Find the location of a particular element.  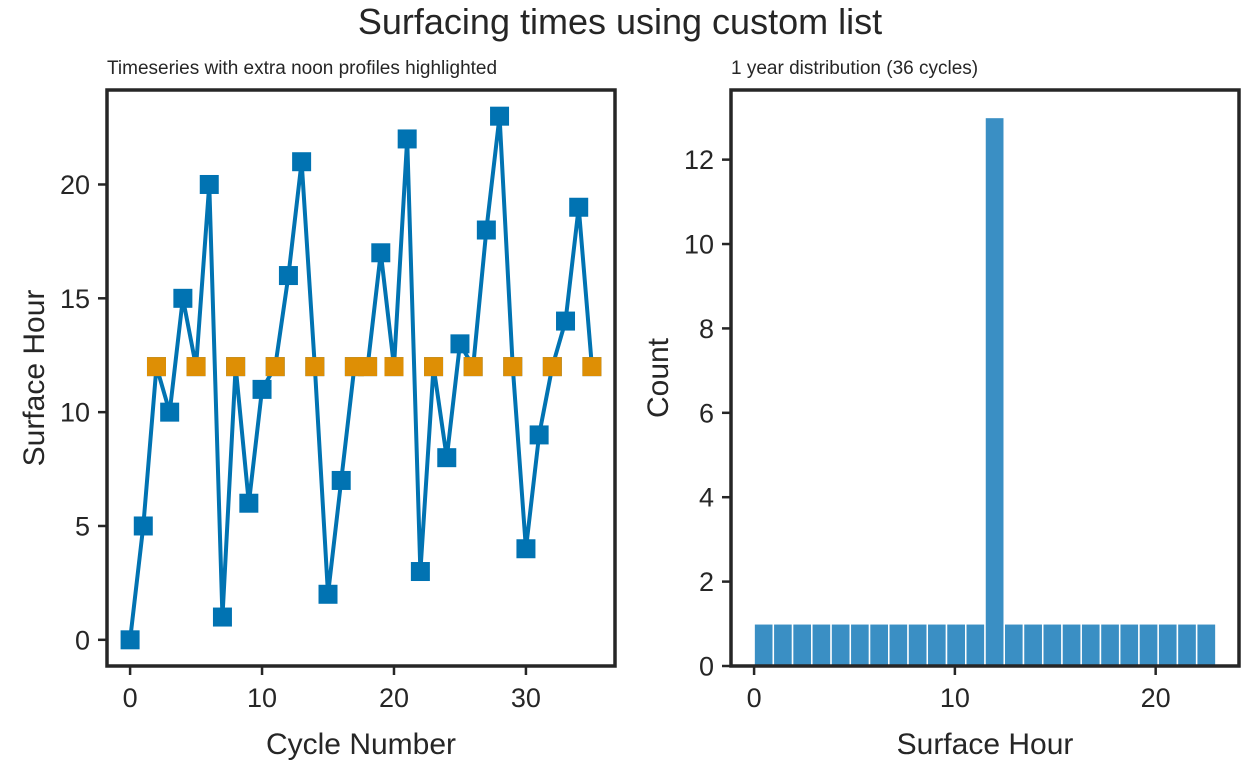

histogram-x-label: Surface Hour is located at coordinates (985, 744).